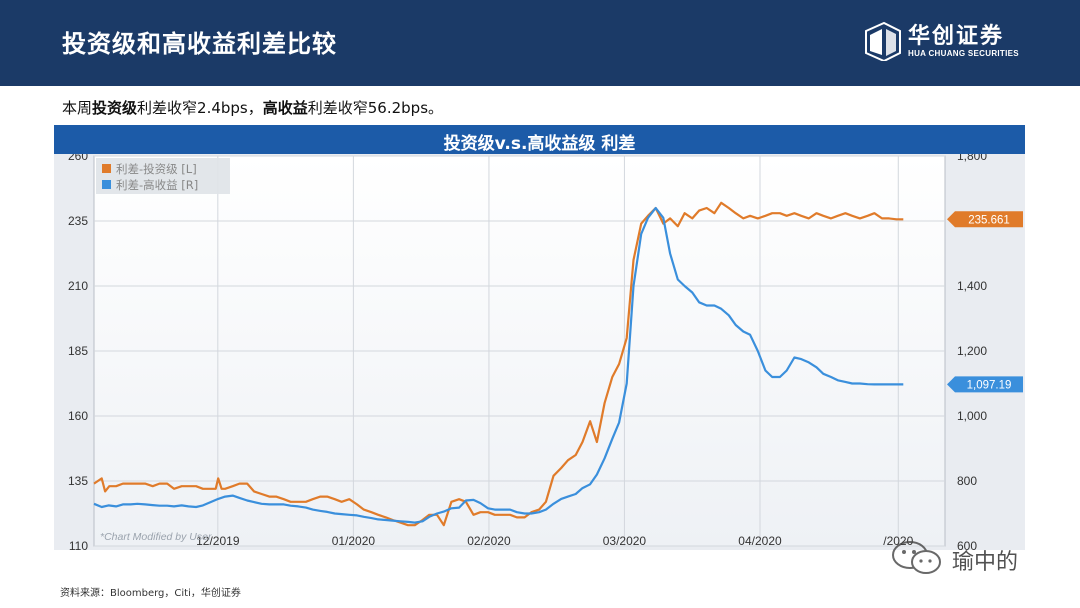 The width and height of the screenshot is (1080, 608). What do you see at coordinates (539, 144) in the screenshot?
I see `chart-title: 投资级v.s.高收益级 利差` at bounding box center [539, 144].